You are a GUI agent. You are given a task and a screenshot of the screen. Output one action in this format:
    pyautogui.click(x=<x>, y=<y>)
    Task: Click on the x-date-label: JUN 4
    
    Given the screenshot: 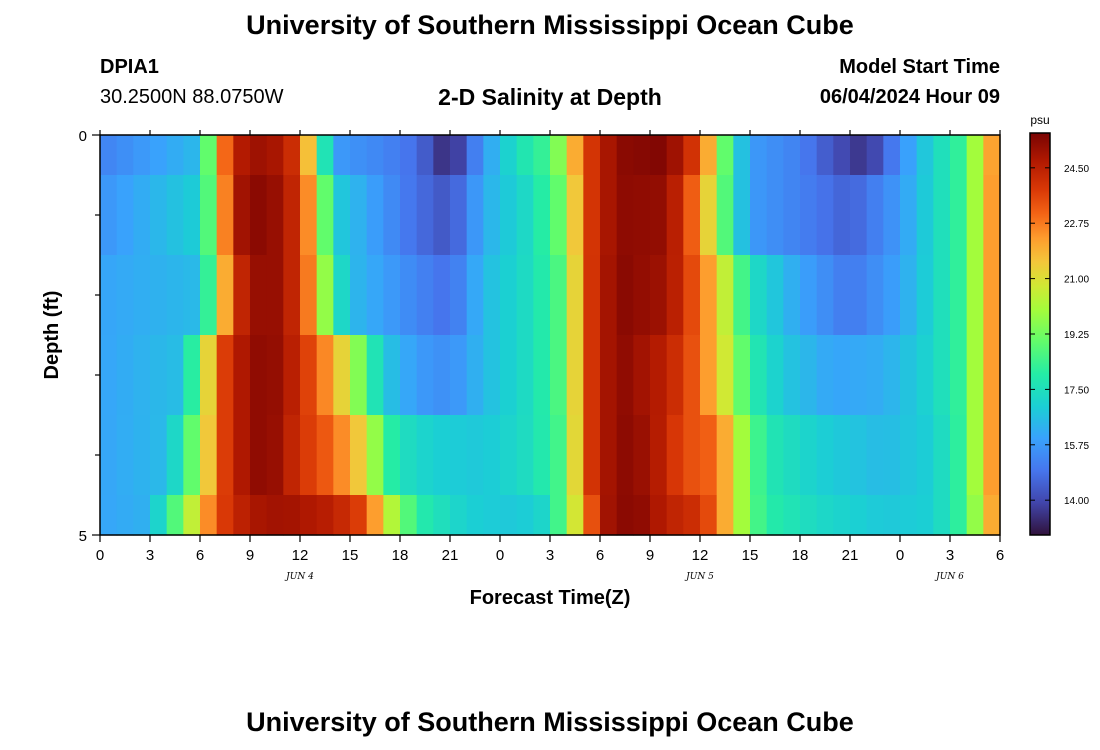 What is the action you would take?
    pyautogui.click(x=299, y=577)
    